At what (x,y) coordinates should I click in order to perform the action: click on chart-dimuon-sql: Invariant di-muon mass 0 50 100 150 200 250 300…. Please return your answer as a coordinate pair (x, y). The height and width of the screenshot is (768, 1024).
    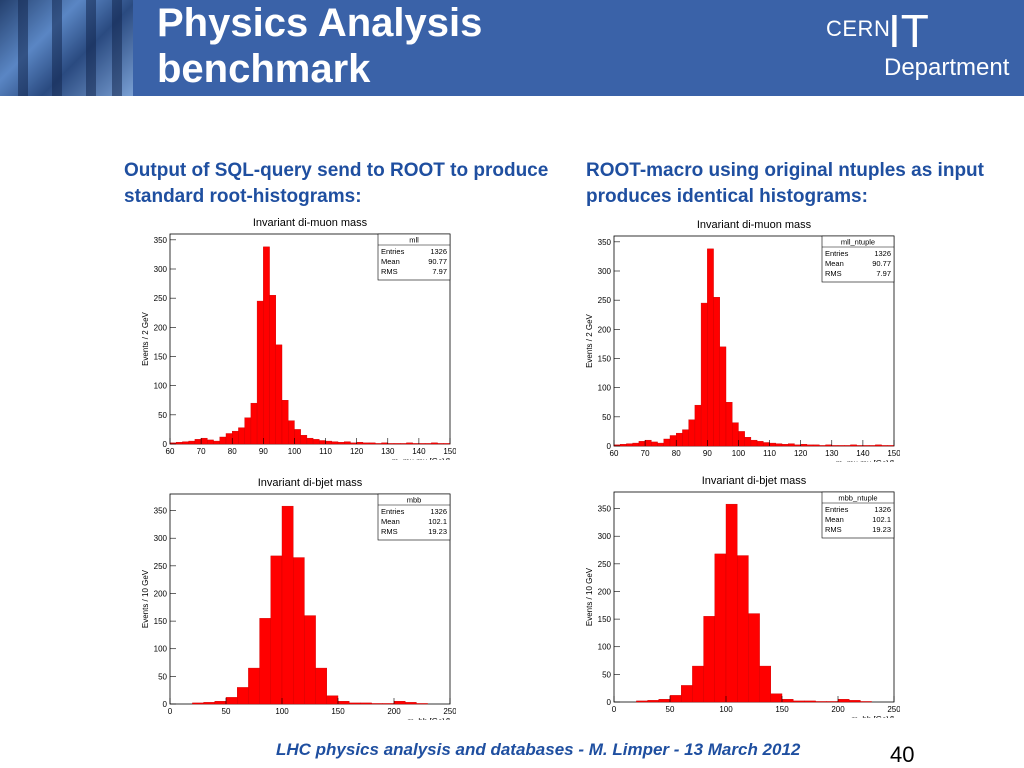
    Looking at the image, I should click on (298, 338).